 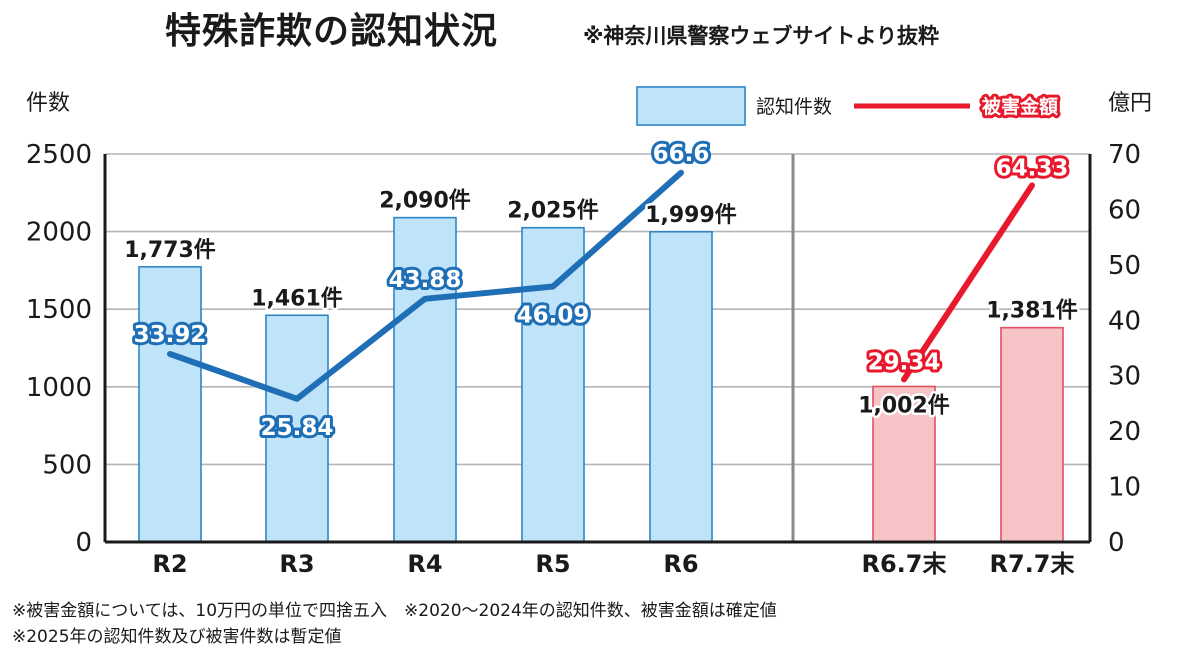 I want to click on bar-value-label: 1,381件, so click(x=1032, y=311).